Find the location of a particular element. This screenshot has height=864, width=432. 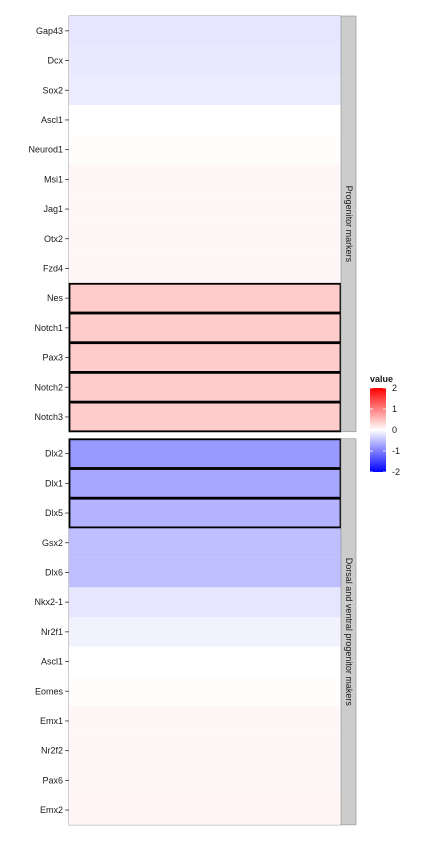

facet-strip-label: Dorsal and ventral progenitor makers is located at coordinates (349, 632).